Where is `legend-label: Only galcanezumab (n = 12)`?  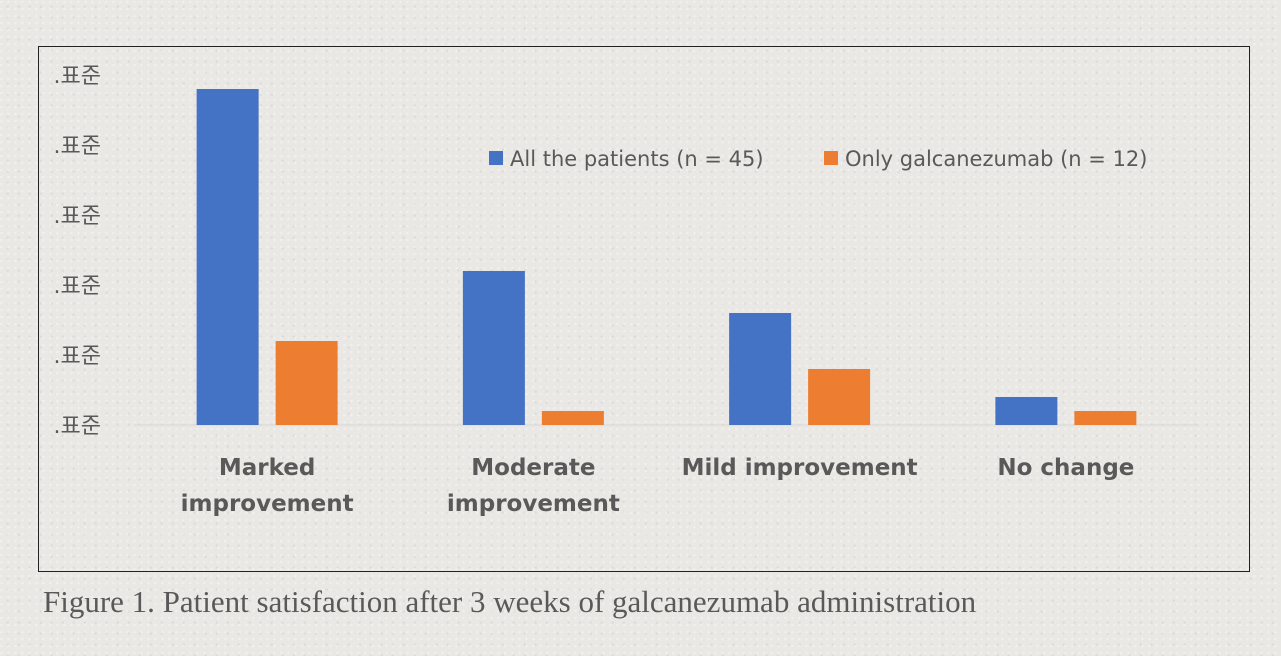
legend-label: Only galcanezumab (n = 12) is located at coordinates (996, 159).